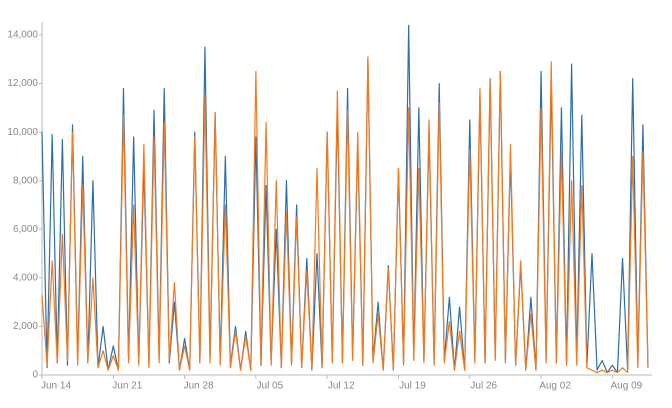 The width and height of the screenshot is (672, 408). I want to click on x-tick-label: Jul 05, so click(270, 386).